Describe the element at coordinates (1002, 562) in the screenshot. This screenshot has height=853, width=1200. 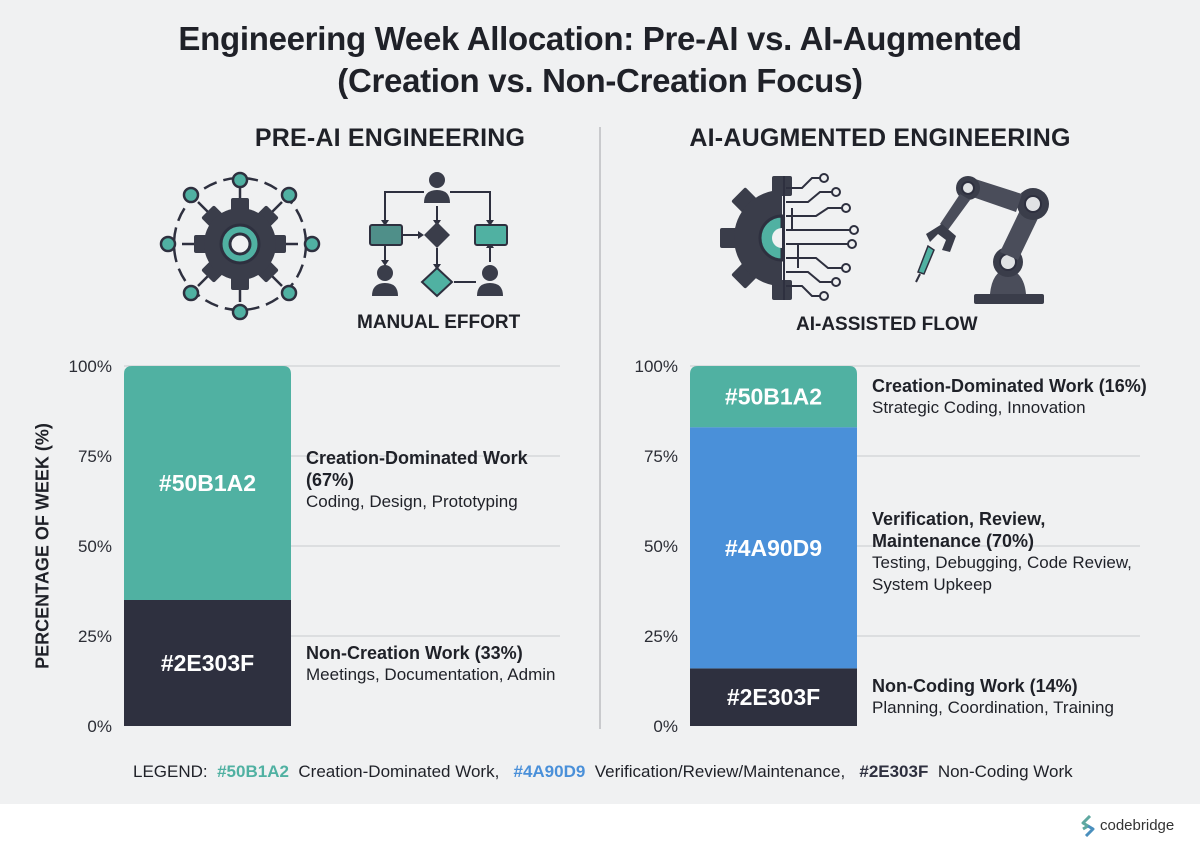
I see `annotation-sub: Testing, Debugging, Code Review,` at that location.